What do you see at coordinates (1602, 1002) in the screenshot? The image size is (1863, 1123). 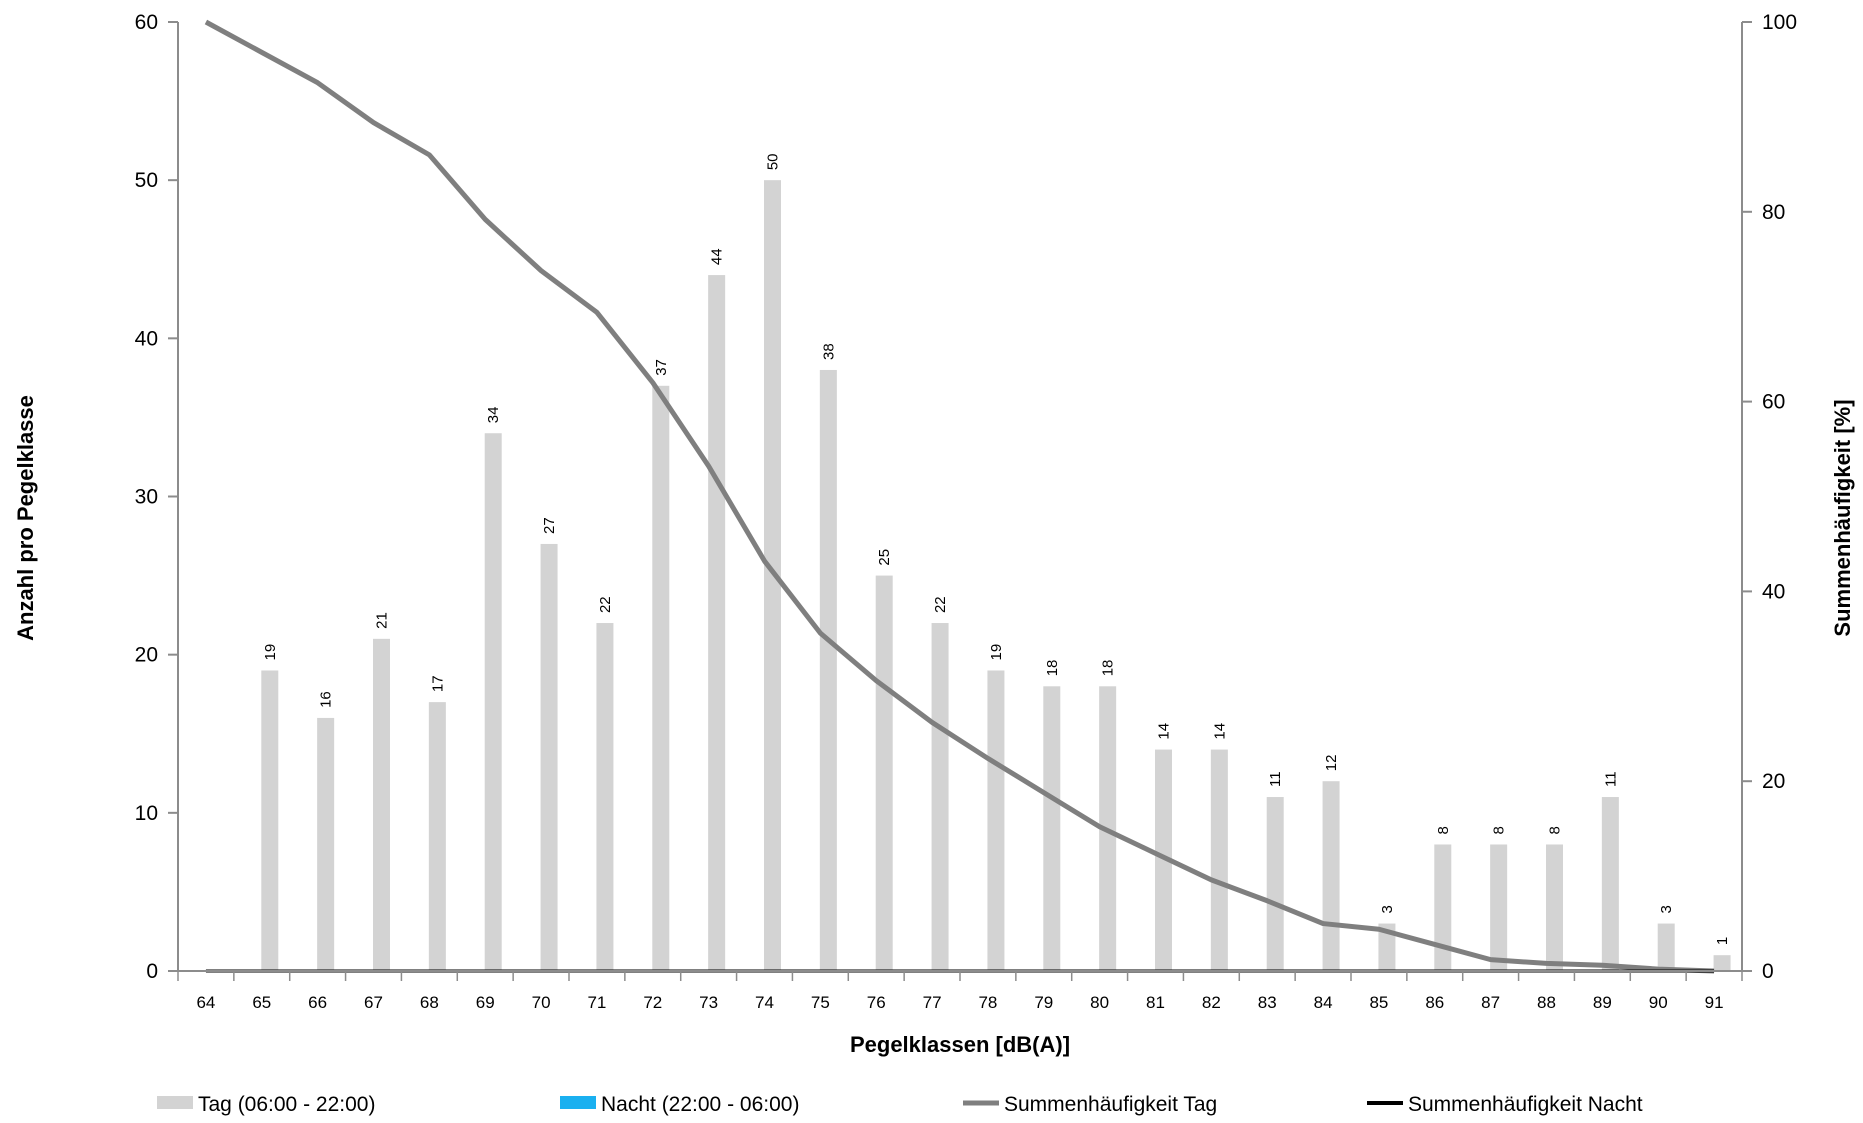 I see `x-tick-label-89: 89` at bounding box center [1602, 1002].